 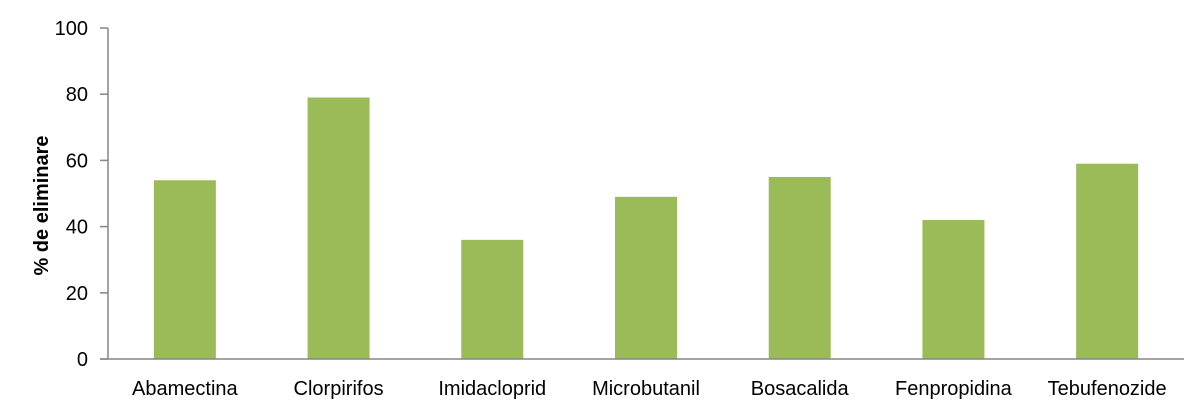 What do you see at coordinates (77, 228) in the screenshot?
I see `y-tick-label: 40` at bounding box center [77, 228].